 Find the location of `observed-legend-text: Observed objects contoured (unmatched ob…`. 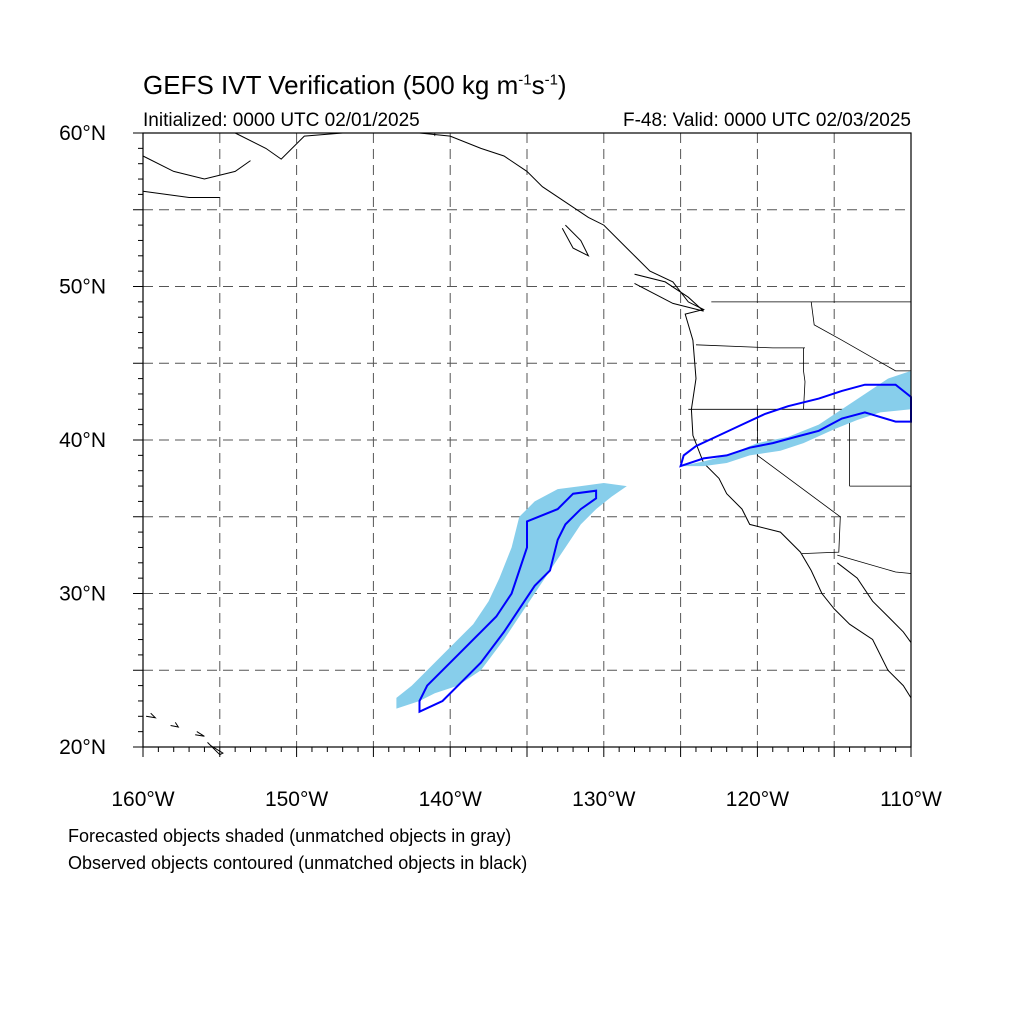

observed-legend-text: Observed objects contoured (unmatched ob… is located at coordinates (298, 863).